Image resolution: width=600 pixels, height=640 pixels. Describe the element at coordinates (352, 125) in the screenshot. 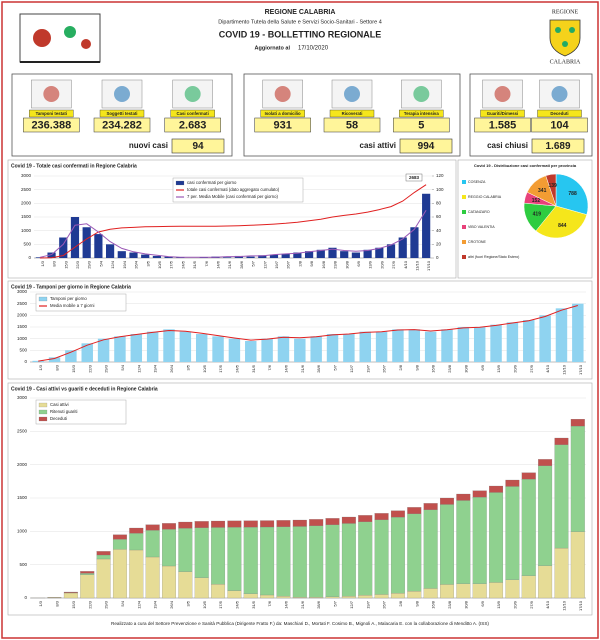

I see `kpi-value: 58` at that location.